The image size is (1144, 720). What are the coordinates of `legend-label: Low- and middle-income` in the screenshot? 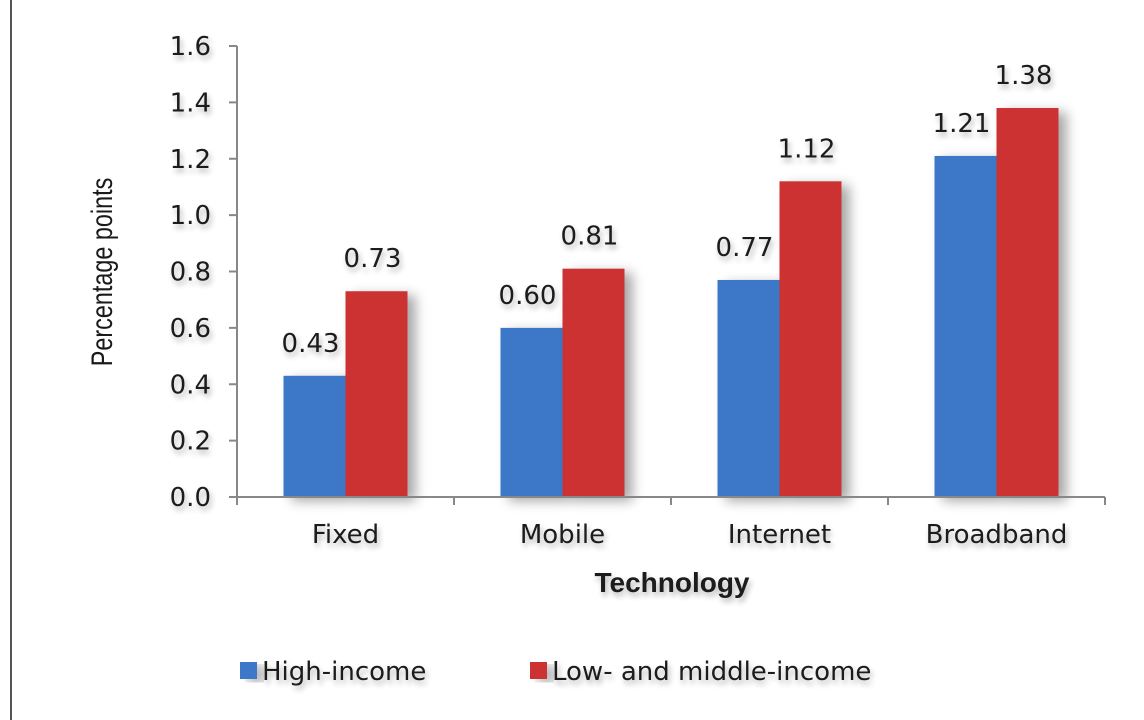 It's located at (711, 672).